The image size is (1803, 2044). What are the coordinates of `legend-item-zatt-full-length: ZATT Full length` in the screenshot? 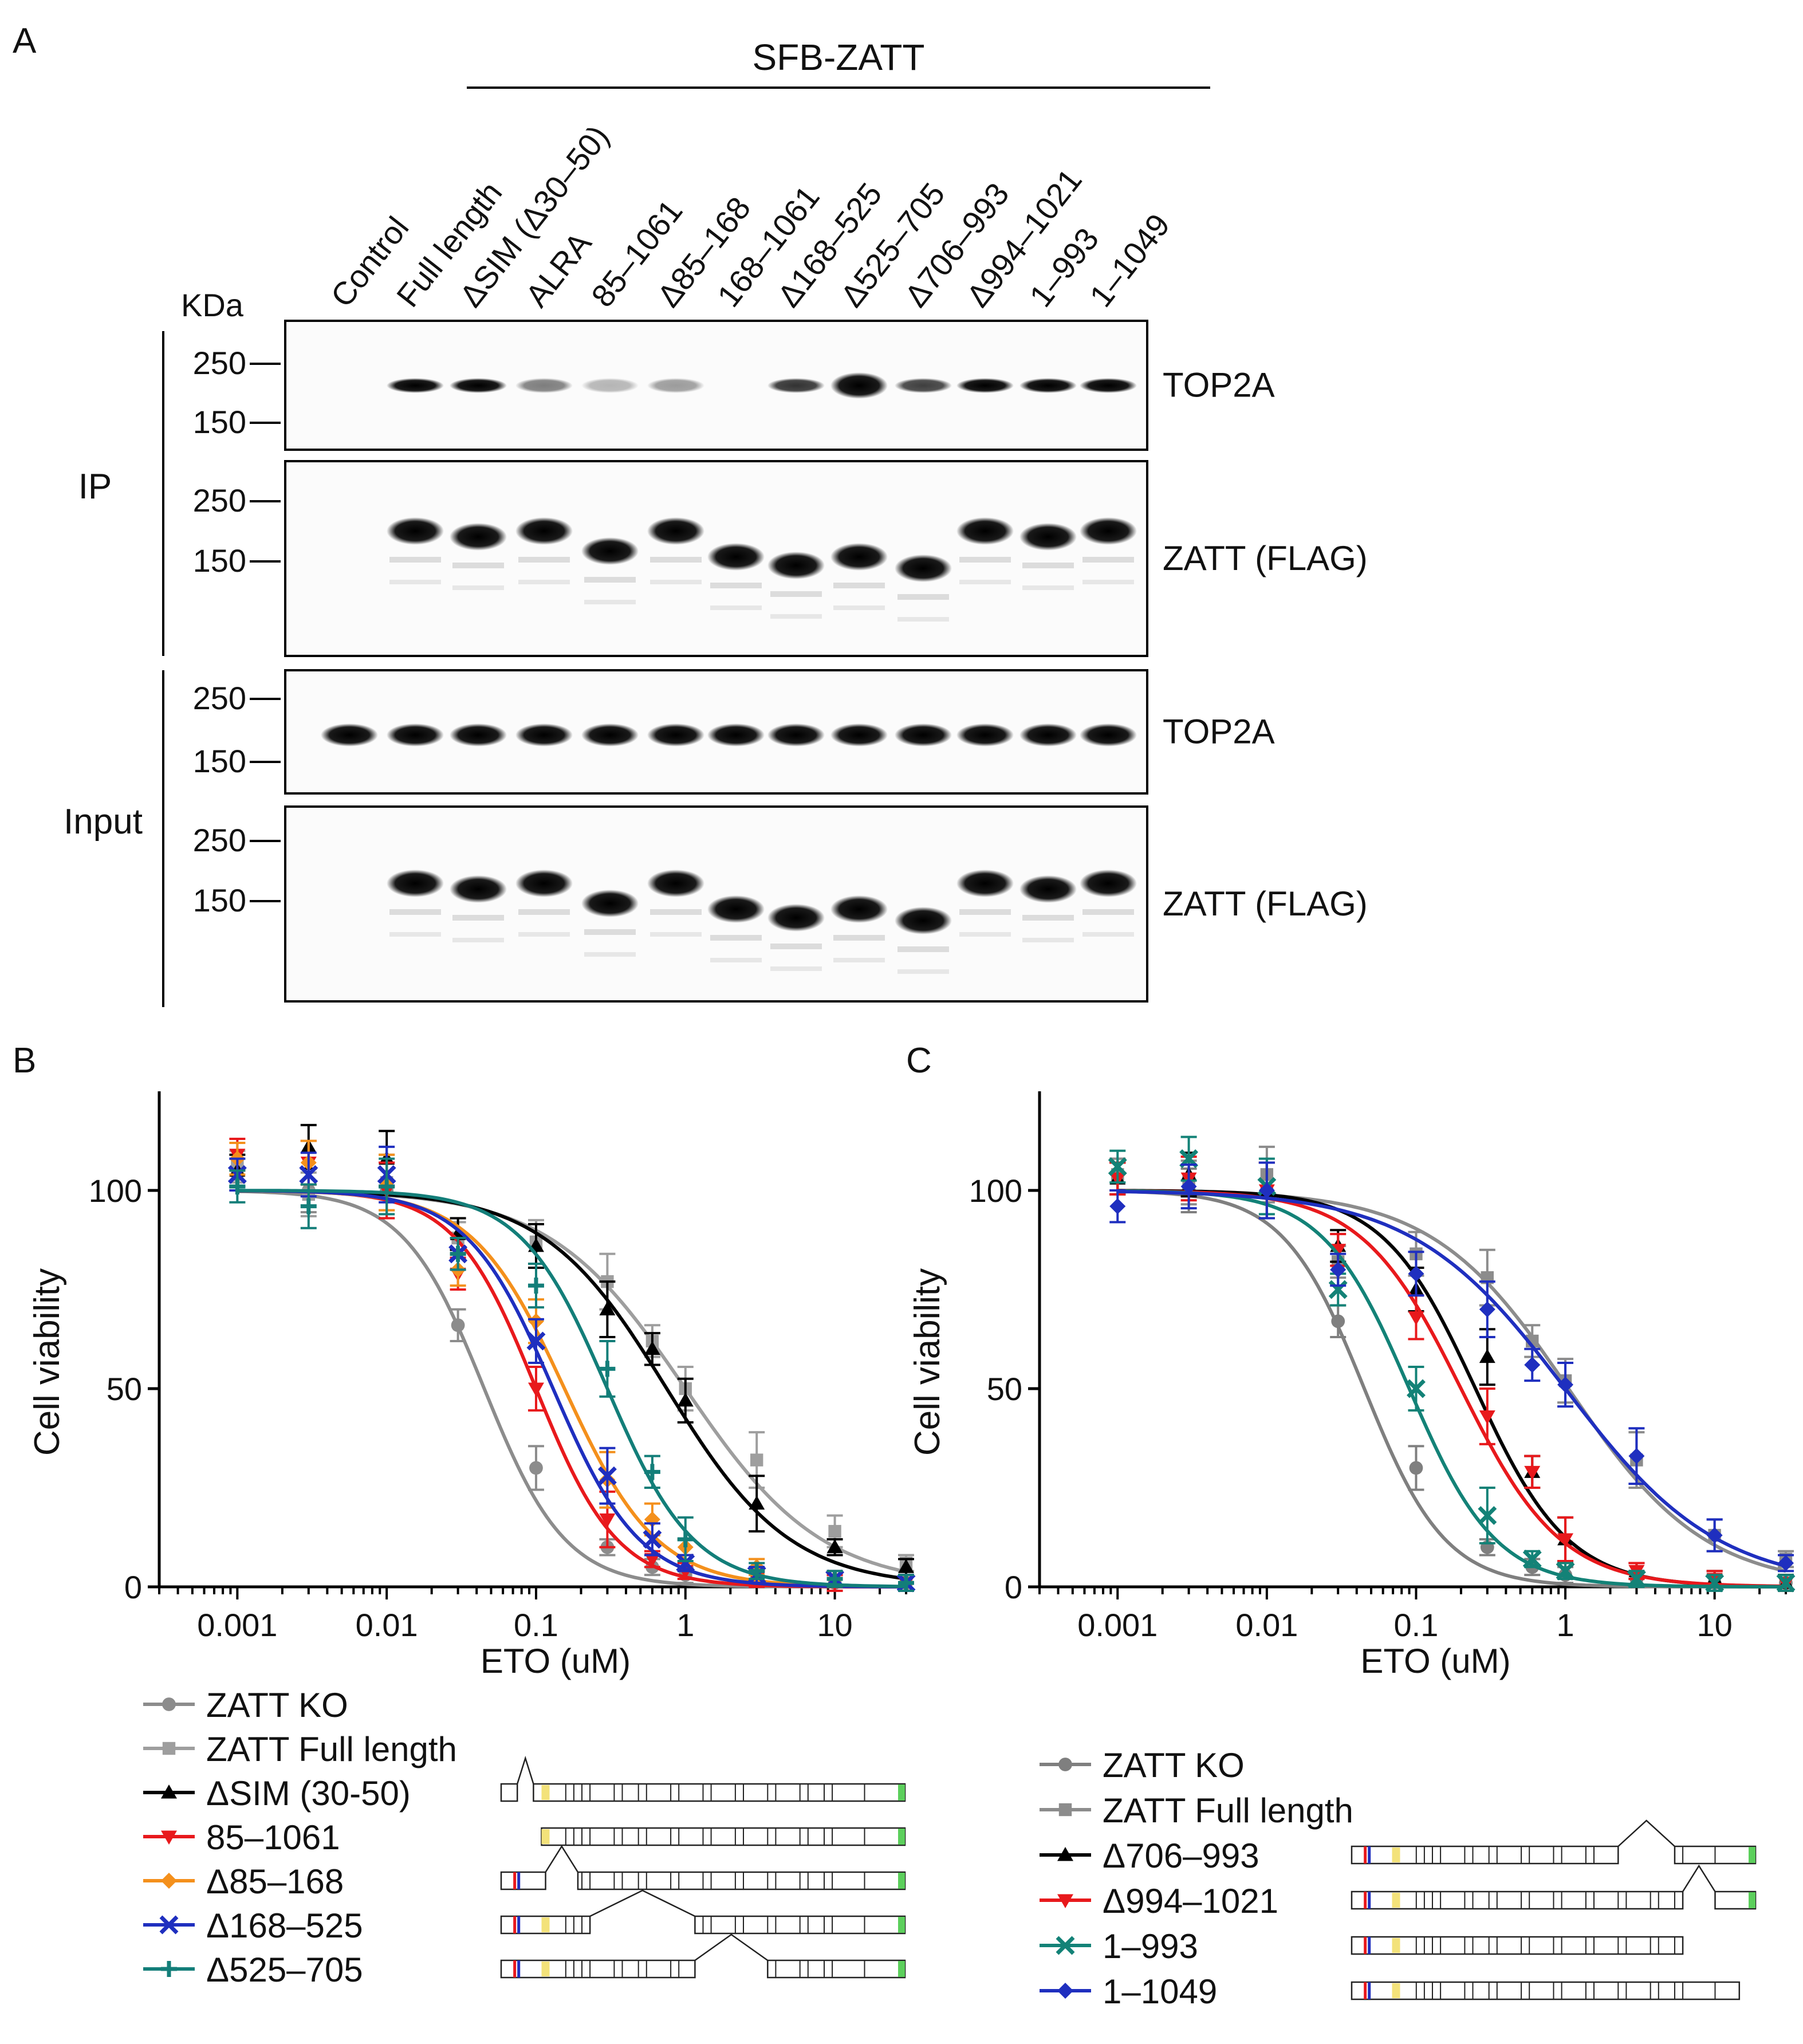 It's located at (1196, 1811).